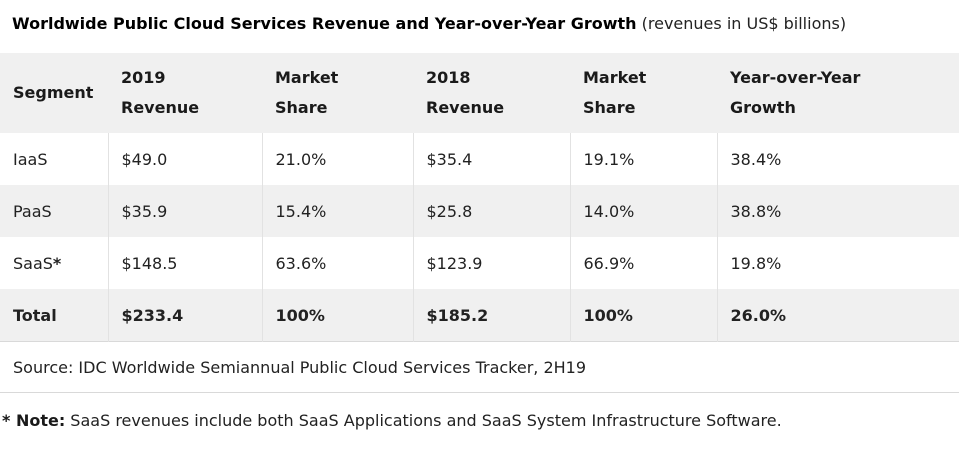 The height and width of the screenshot is (454, 959). I want to click on cell-segment: PaaS, so click(54, 211).